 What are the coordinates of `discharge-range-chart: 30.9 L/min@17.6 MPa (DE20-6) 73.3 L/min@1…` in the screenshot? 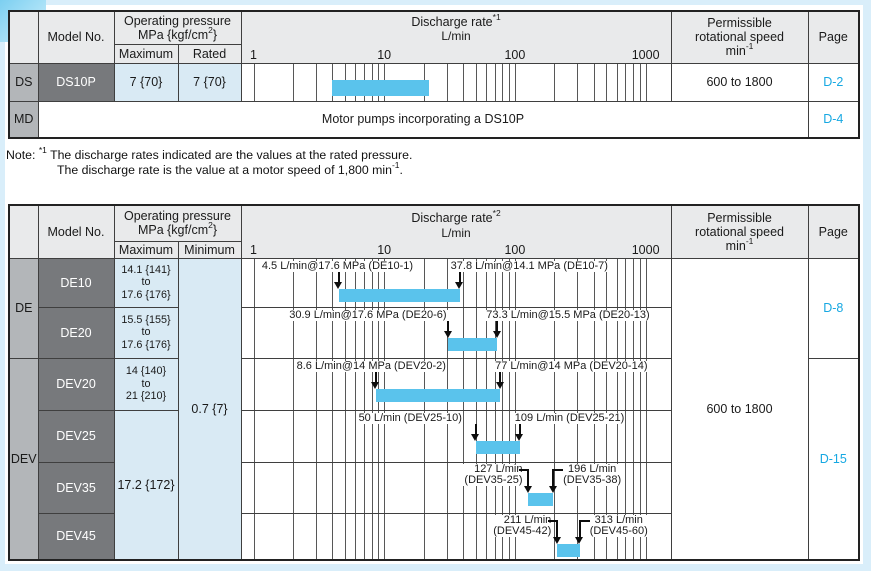 It's located at (456, 332).